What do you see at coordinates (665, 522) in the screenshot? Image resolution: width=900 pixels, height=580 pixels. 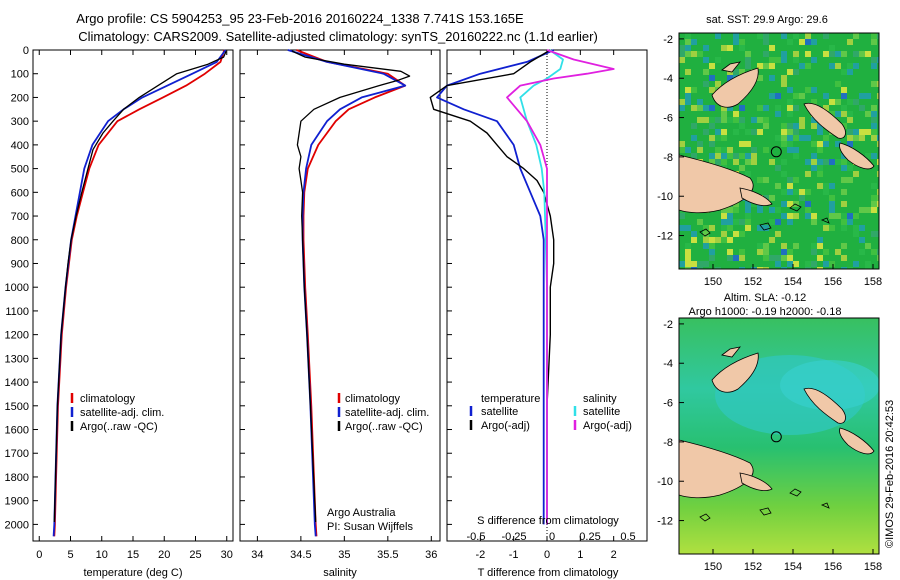 I see `map-y-tick-label: -12` at bounding box center [665, 522].